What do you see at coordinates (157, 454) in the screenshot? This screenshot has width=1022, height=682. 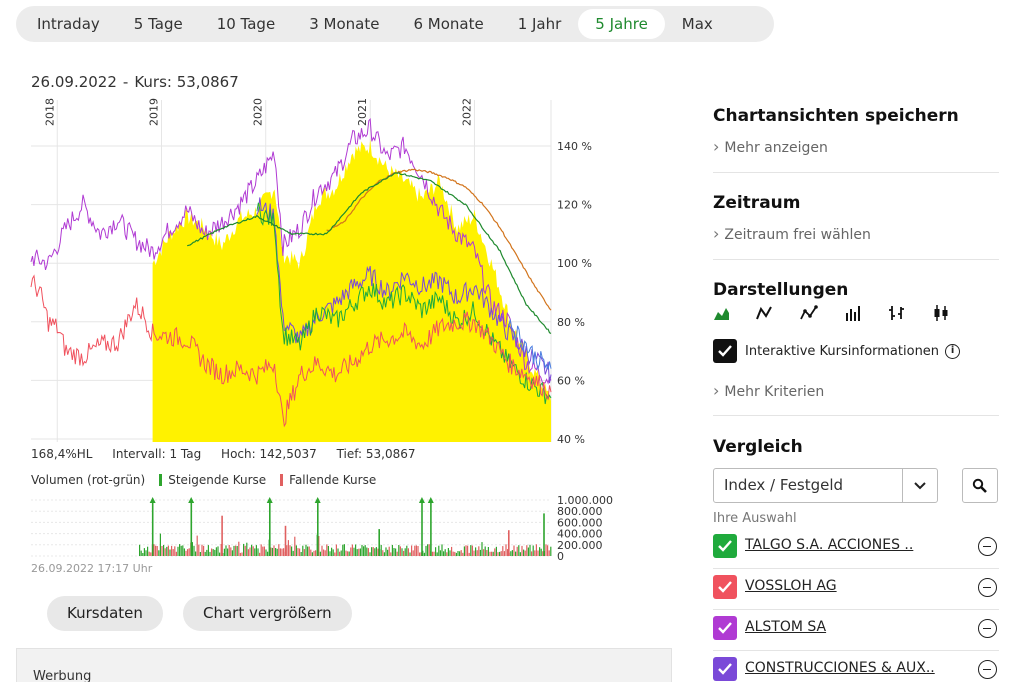 I see `chart-interval: Intervall: 1 Tag` at bounding box center [157, 454].